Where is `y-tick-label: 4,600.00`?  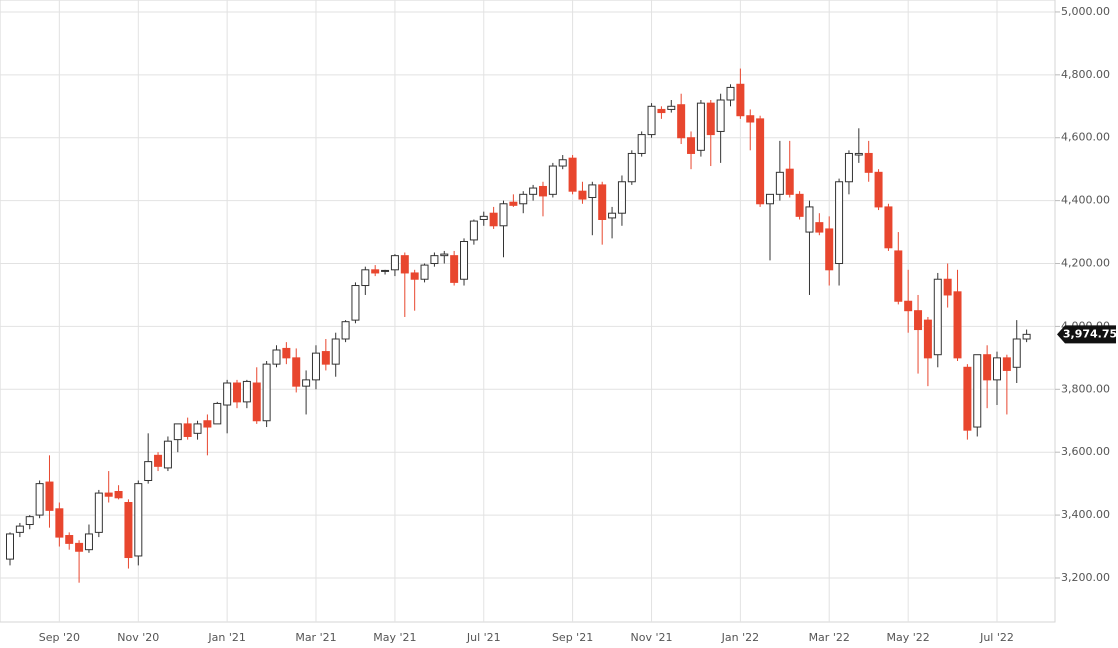 y-tick-label: 4,600.00 is located at coordinates (1085, 137).